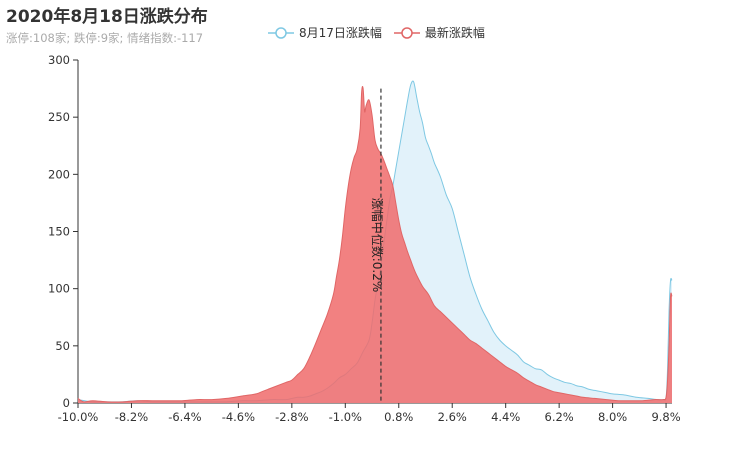  I want to click on y-tick-label: 150, so click(59, 232).